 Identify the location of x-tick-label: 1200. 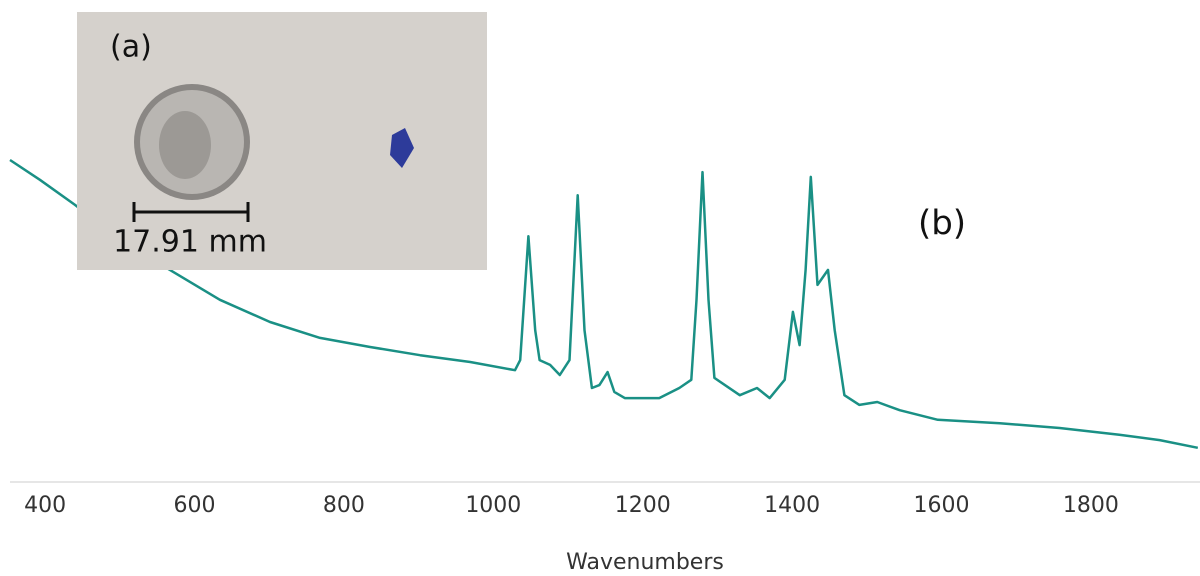
(643, 505).